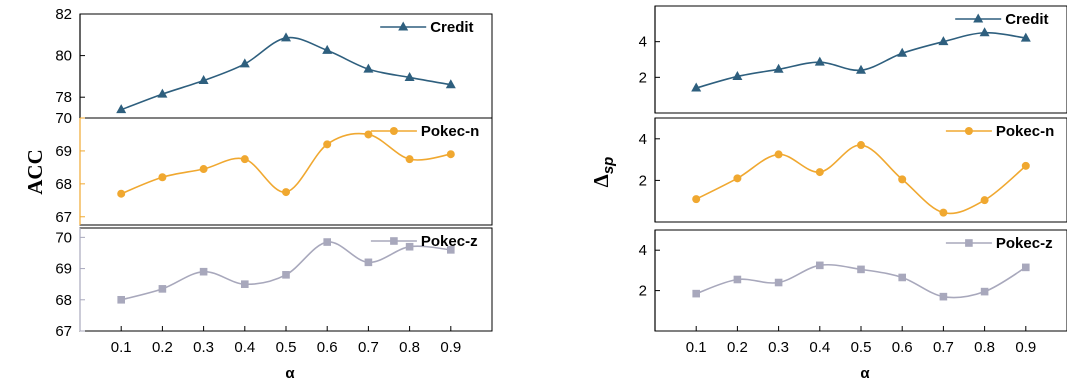 The width and height of the screenshot is (1067, 385). What do you see at coordinates (63, 14) in the screenshot?
I see `y-tick-label: 82` at bounding box center [63, 14].